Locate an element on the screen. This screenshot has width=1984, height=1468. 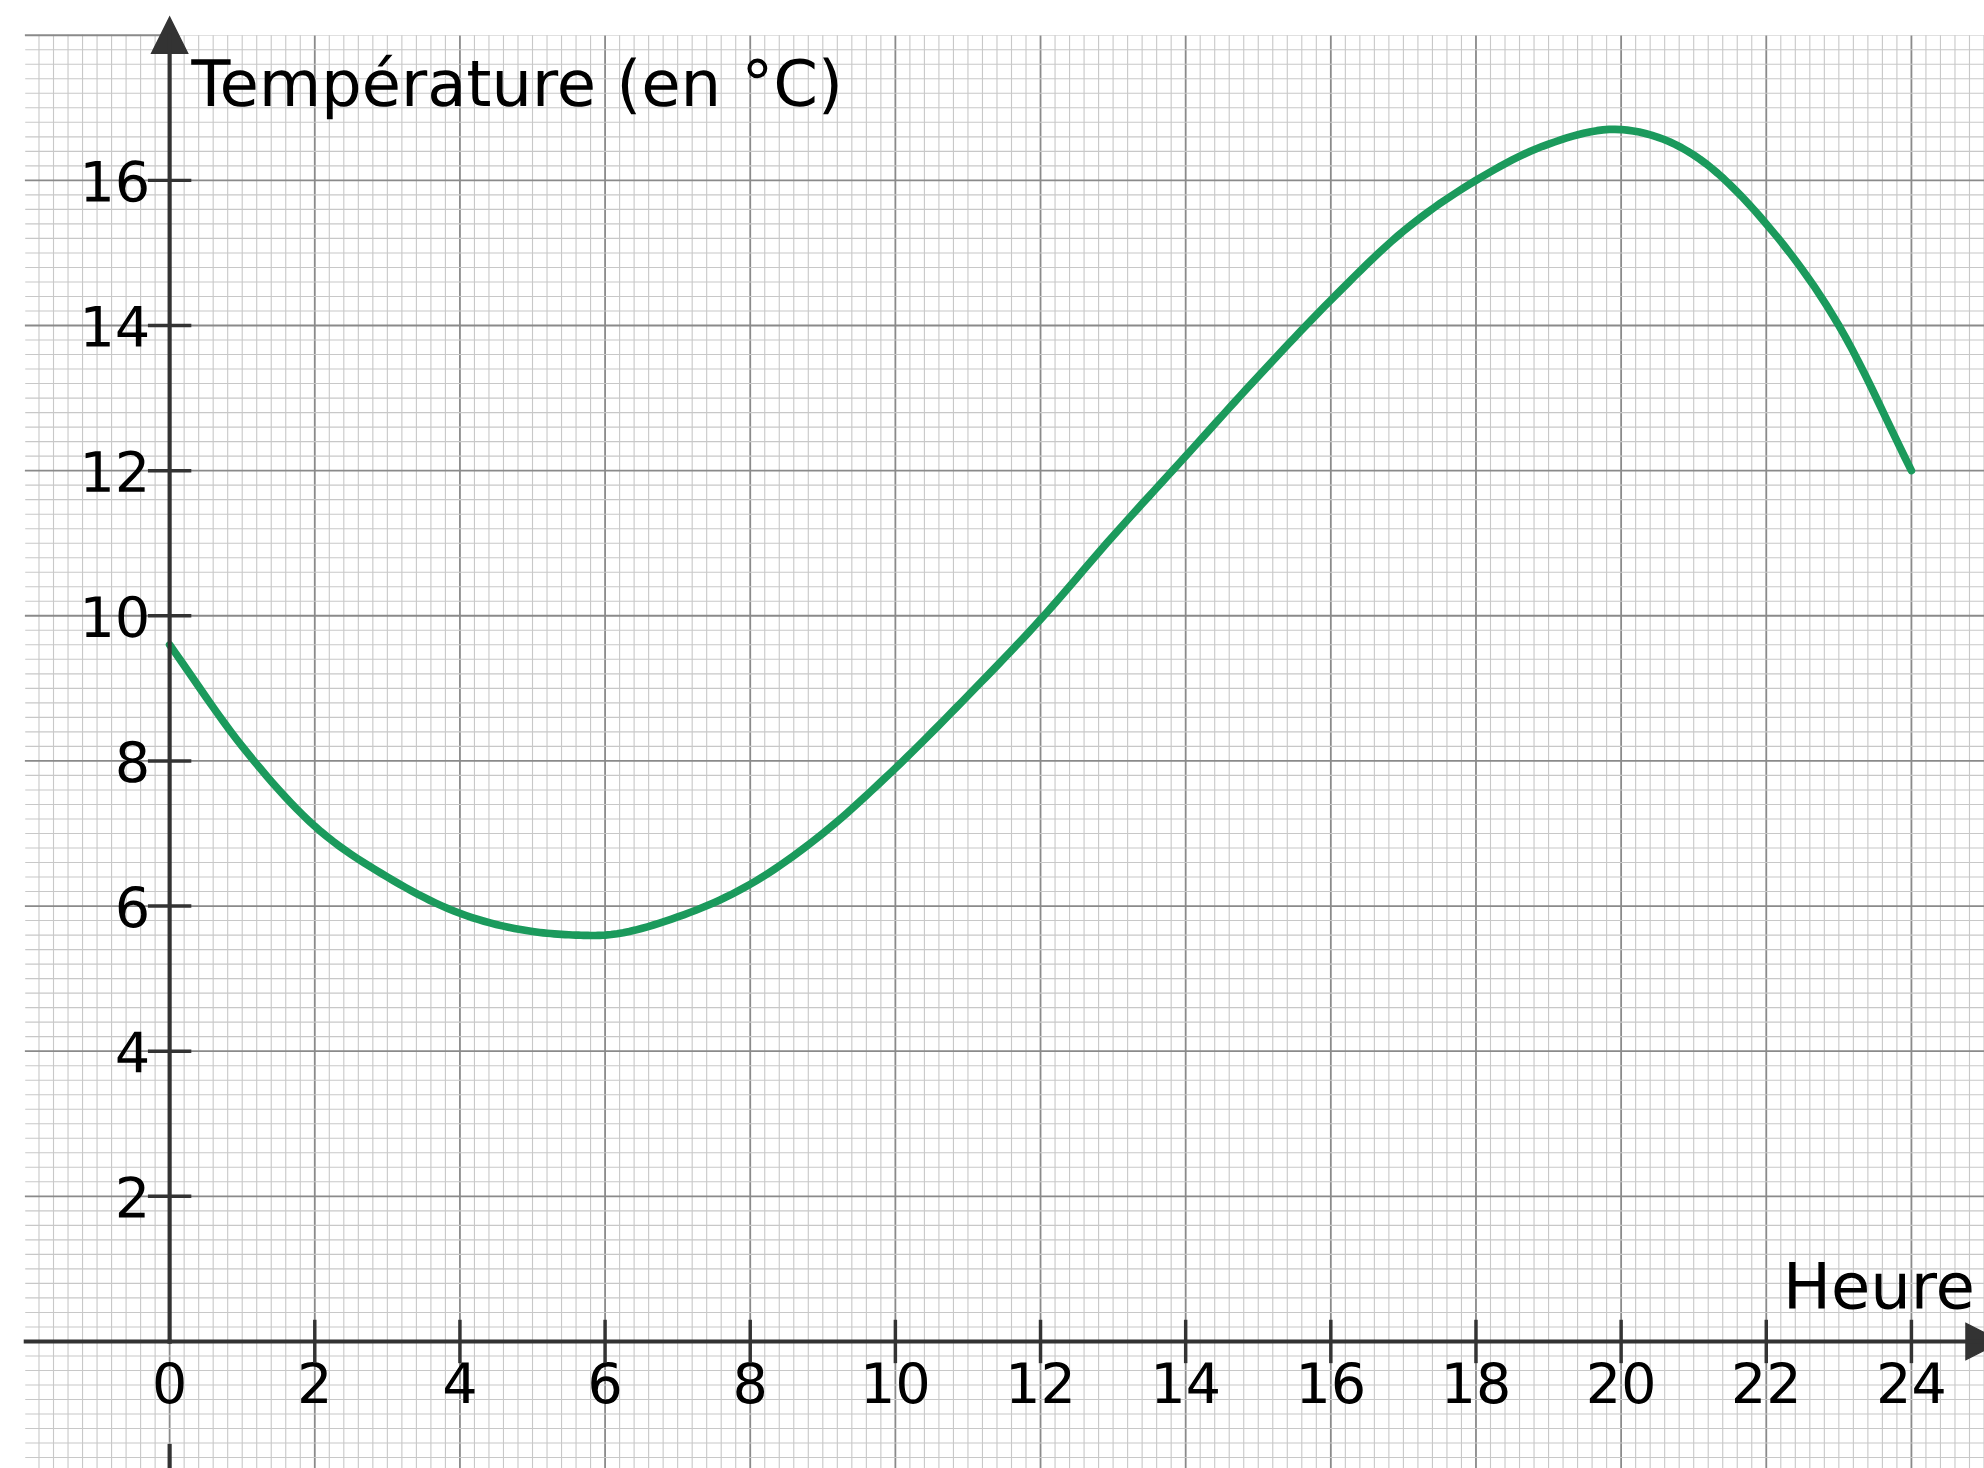
y-tick-label: 10 is located at coordinates (116, 616).